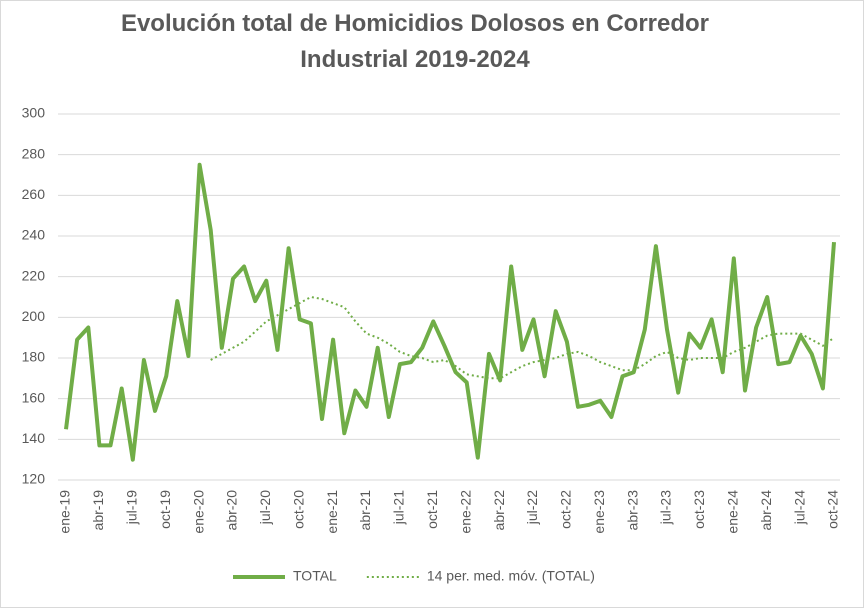  I want to click on y-tick-label: 240, so click(34, 235).